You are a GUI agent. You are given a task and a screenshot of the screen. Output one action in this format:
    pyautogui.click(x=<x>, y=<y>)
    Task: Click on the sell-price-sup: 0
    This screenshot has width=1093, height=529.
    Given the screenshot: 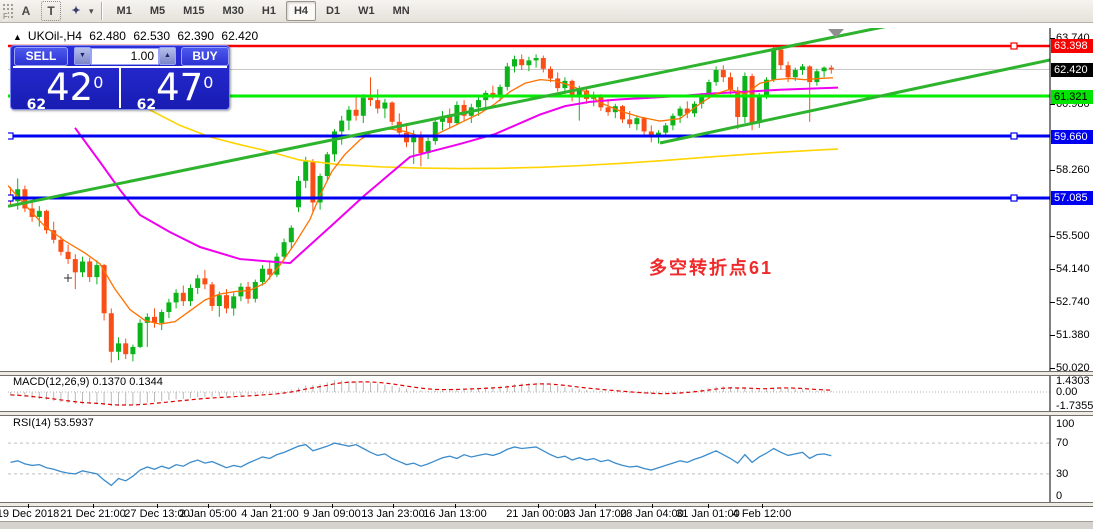 What is the action you would take?
    pyautogui.click(x=98, y=82)
    